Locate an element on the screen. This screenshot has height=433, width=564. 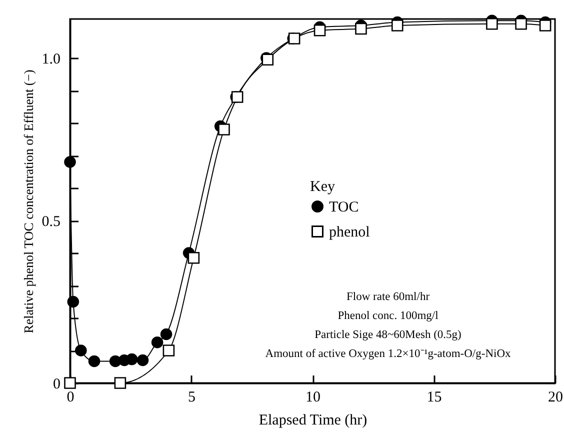
x-tick-label: 0 is located at coordinates (70, 398).